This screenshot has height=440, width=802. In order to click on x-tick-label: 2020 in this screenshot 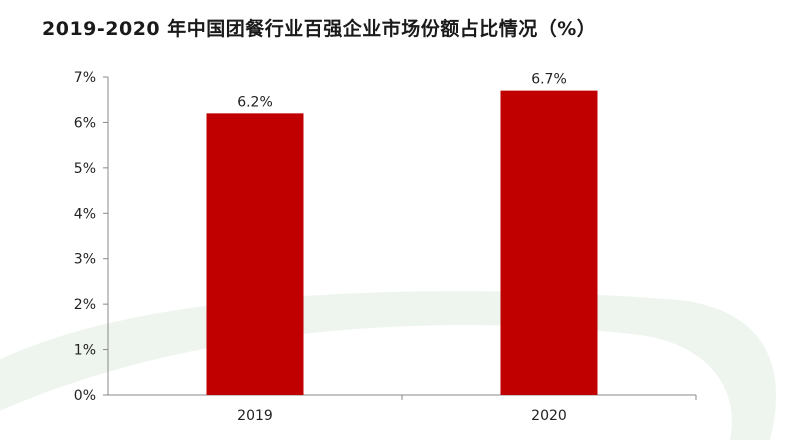, I will do `click(549, 416)`.